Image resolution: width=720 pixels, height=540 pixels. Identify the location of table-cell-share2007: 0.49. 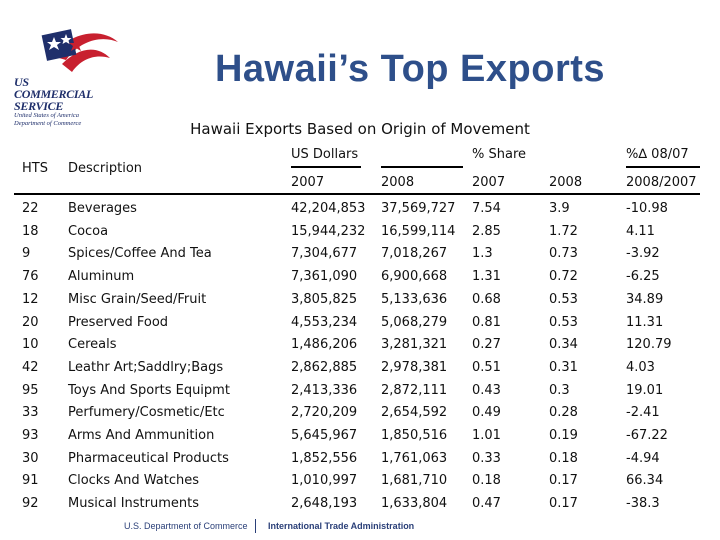
(486, 413).